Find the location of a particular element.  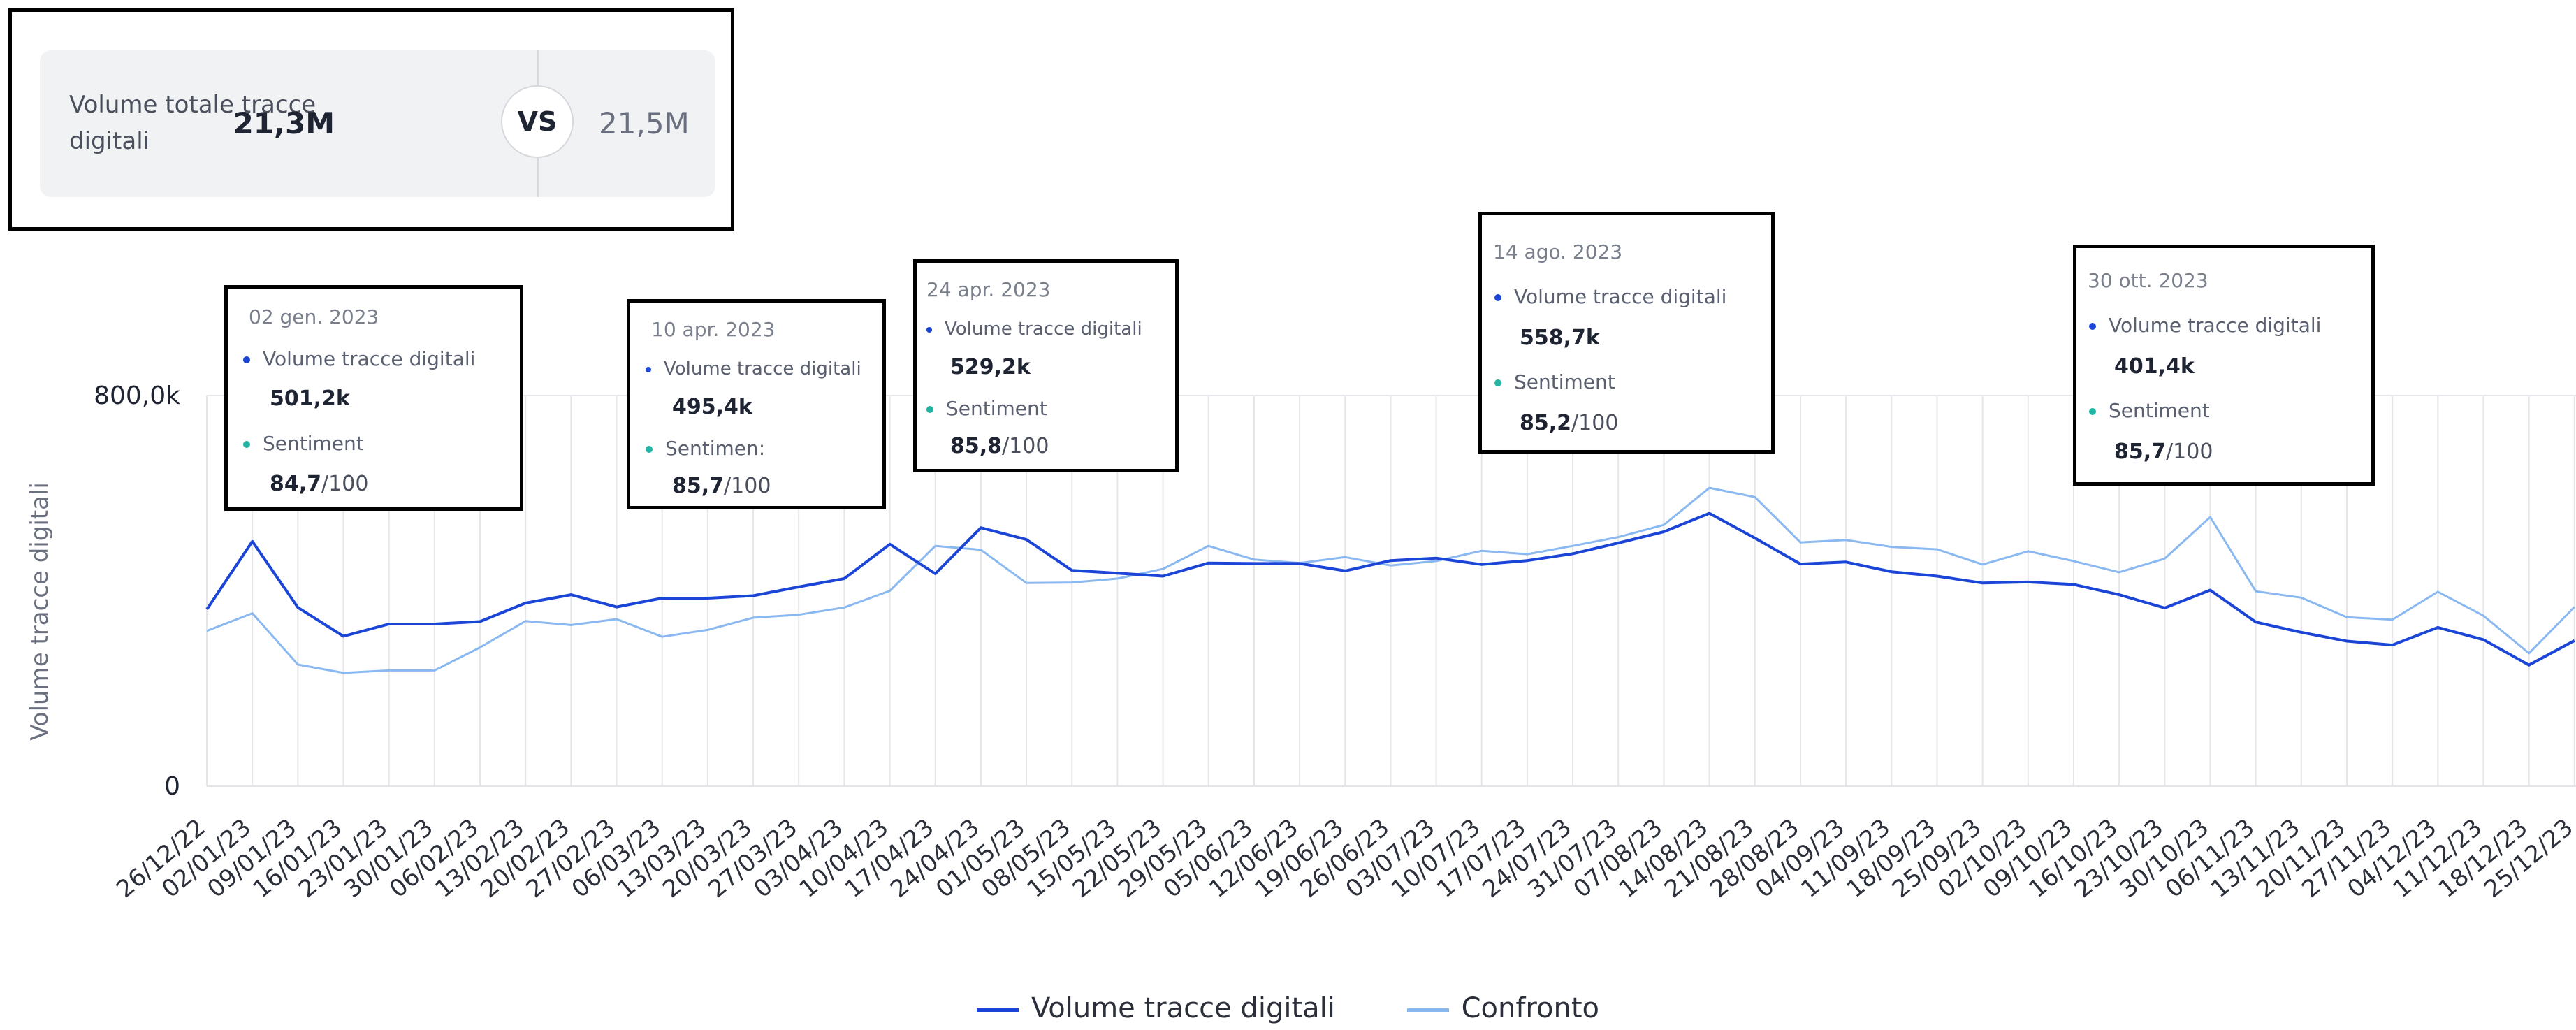

tooltip-volume-value: 529,2k is located at coordinates (991, 367).